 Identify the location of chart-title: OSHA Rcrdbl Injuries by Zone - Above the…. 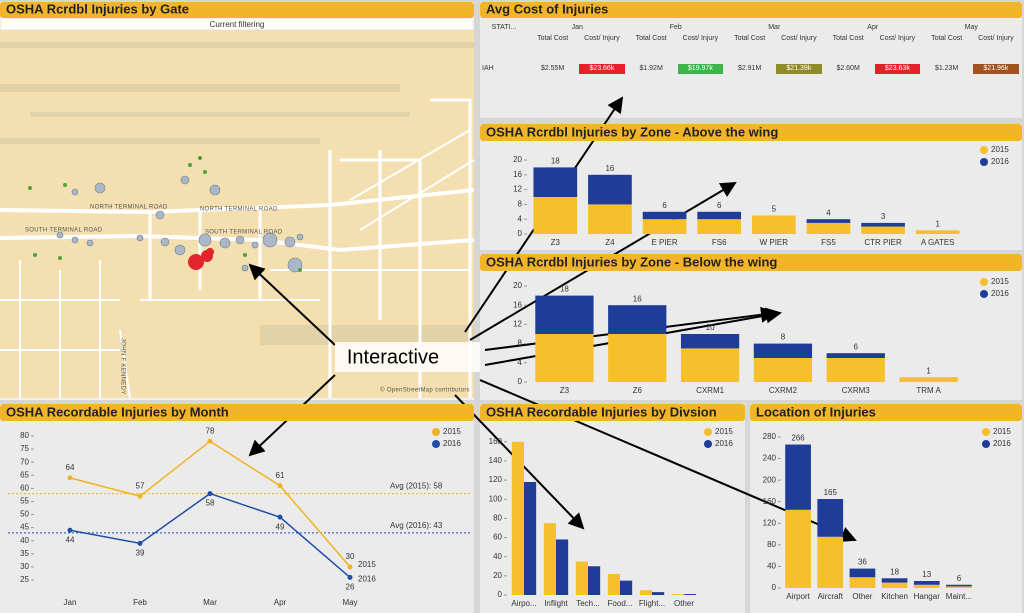
(632, 131).